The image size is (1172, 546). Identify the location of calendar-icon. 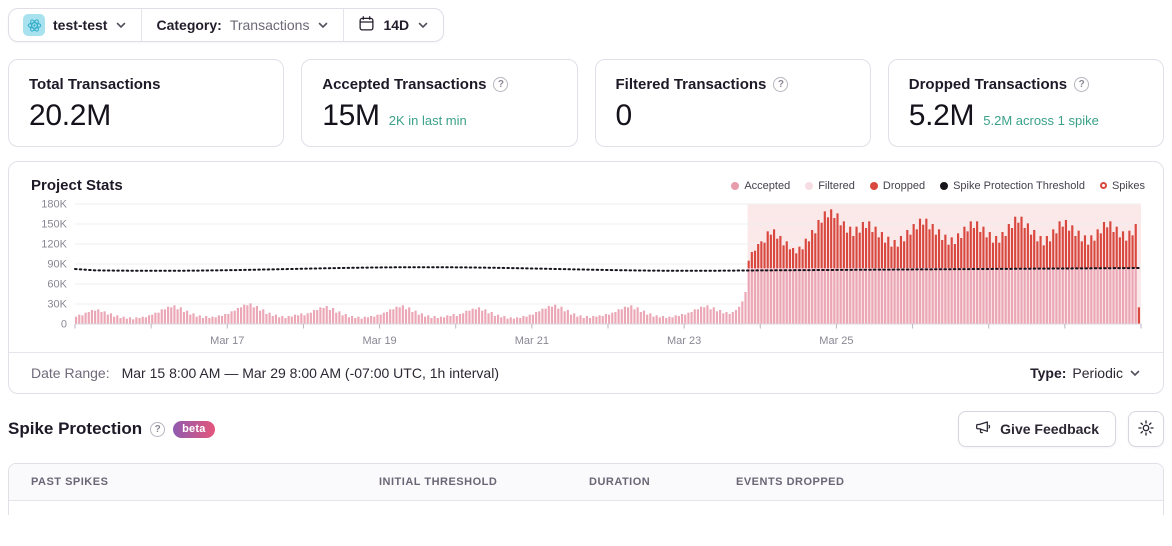
(366, 25).